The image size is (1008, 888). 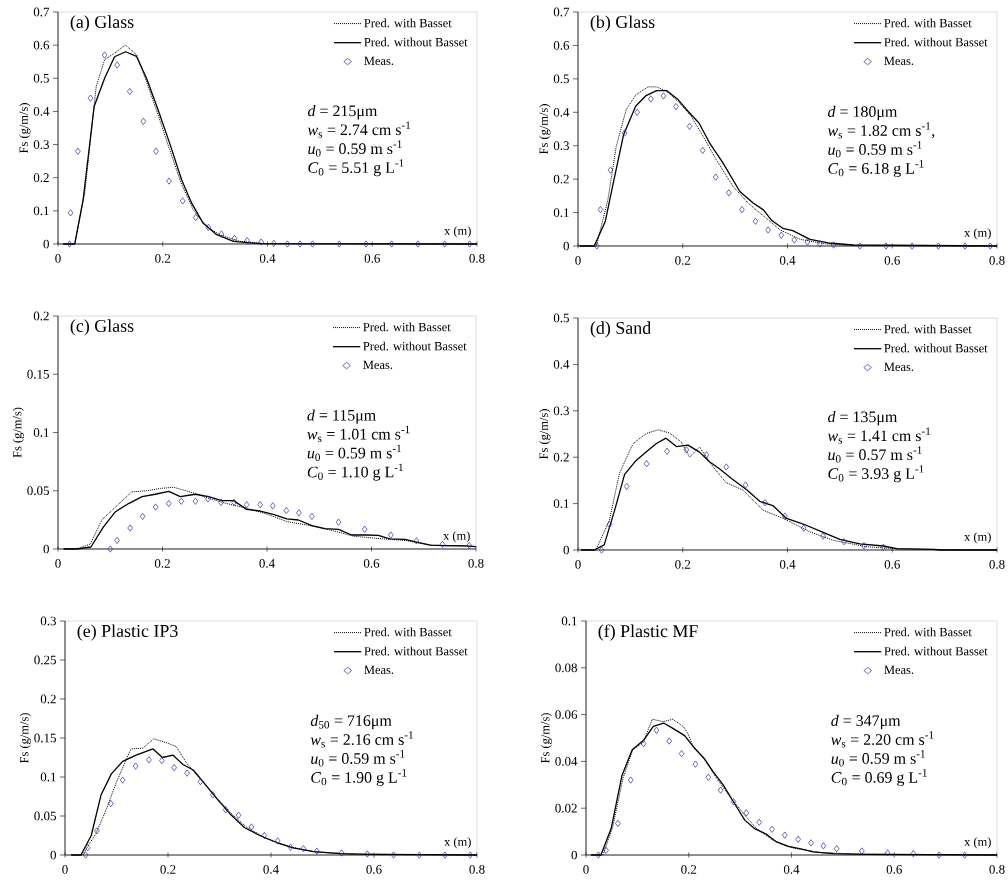 I want to click on annotation: d$_{50}$ = 716μm, so click(x=351, y=722).